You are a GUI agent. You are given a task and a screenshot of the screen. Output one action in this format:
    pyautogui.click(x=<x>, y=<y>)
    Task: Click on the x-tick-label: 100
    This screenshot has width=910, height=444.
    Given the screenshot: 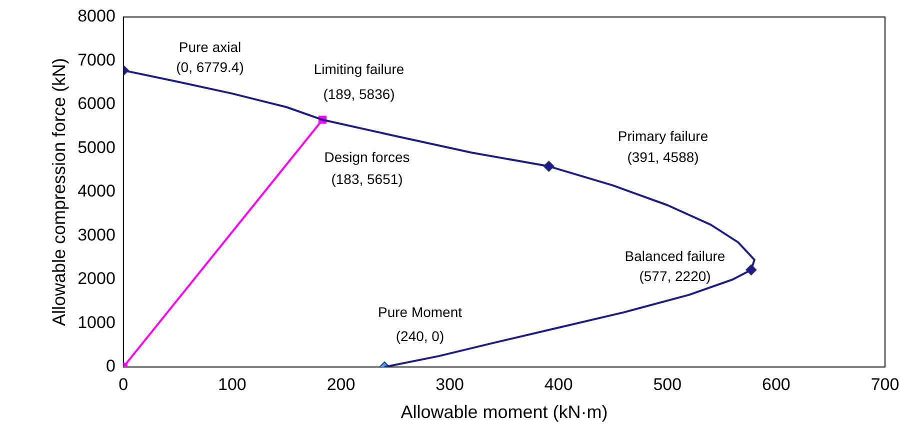 What is the action you would take?
    pyautogui.click(x=232, y=384)
    